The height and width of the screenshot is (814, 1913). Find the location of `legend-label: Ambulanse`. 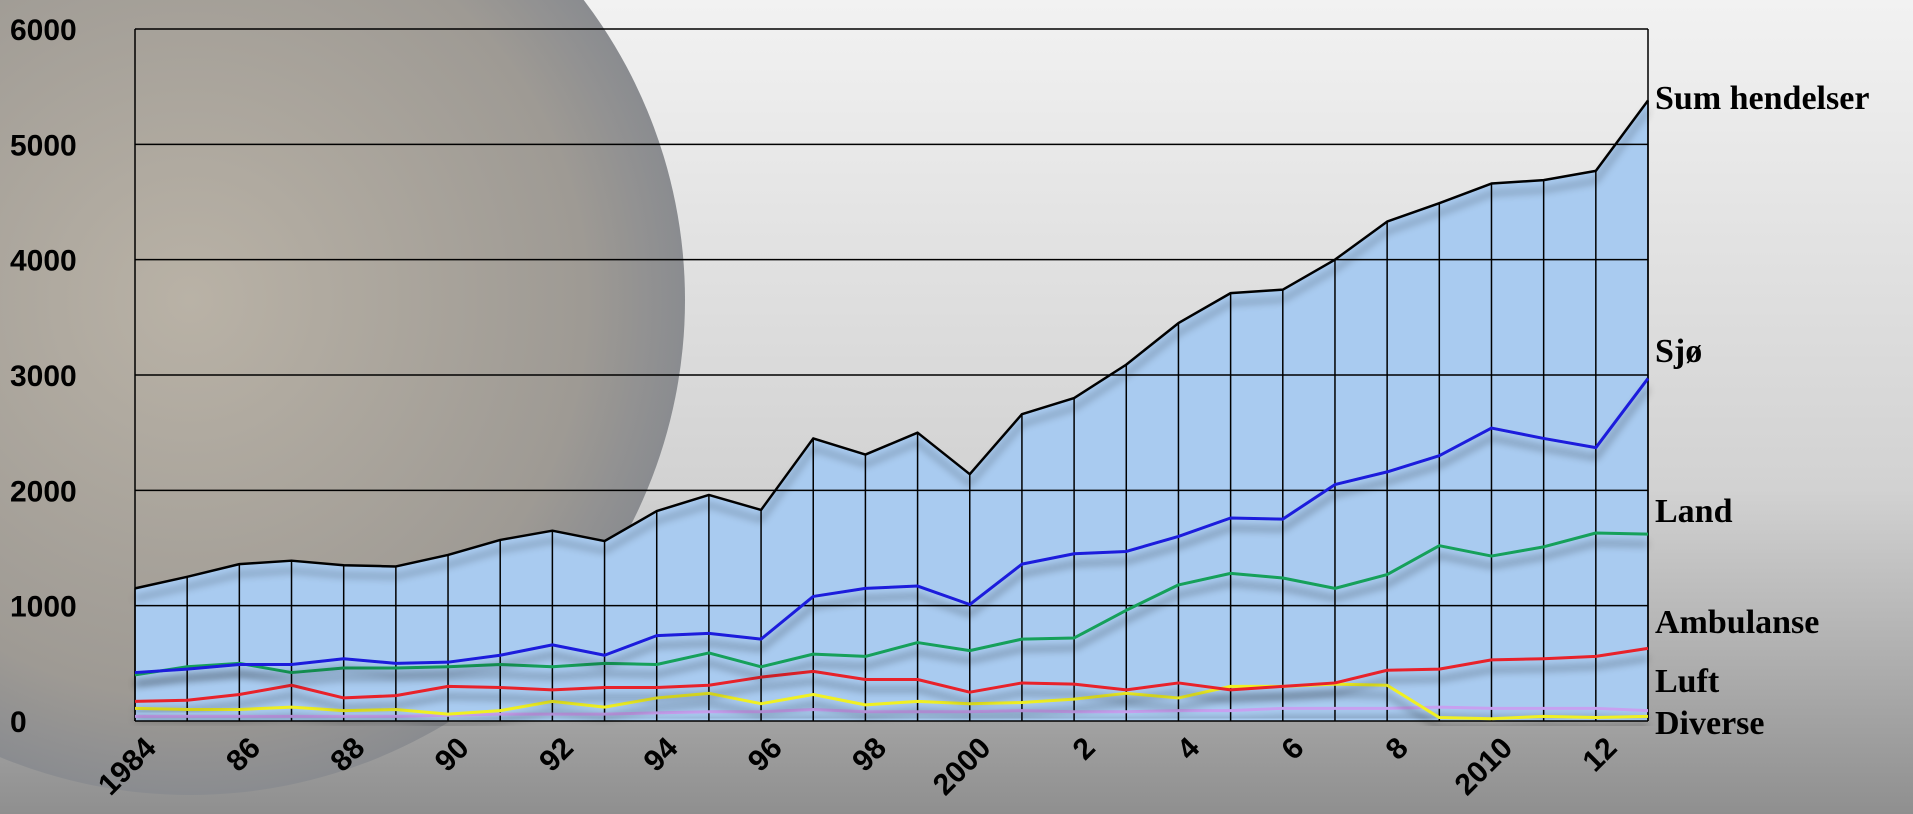

legend-label: Ambulanse is located at coordinates (1737, 622).